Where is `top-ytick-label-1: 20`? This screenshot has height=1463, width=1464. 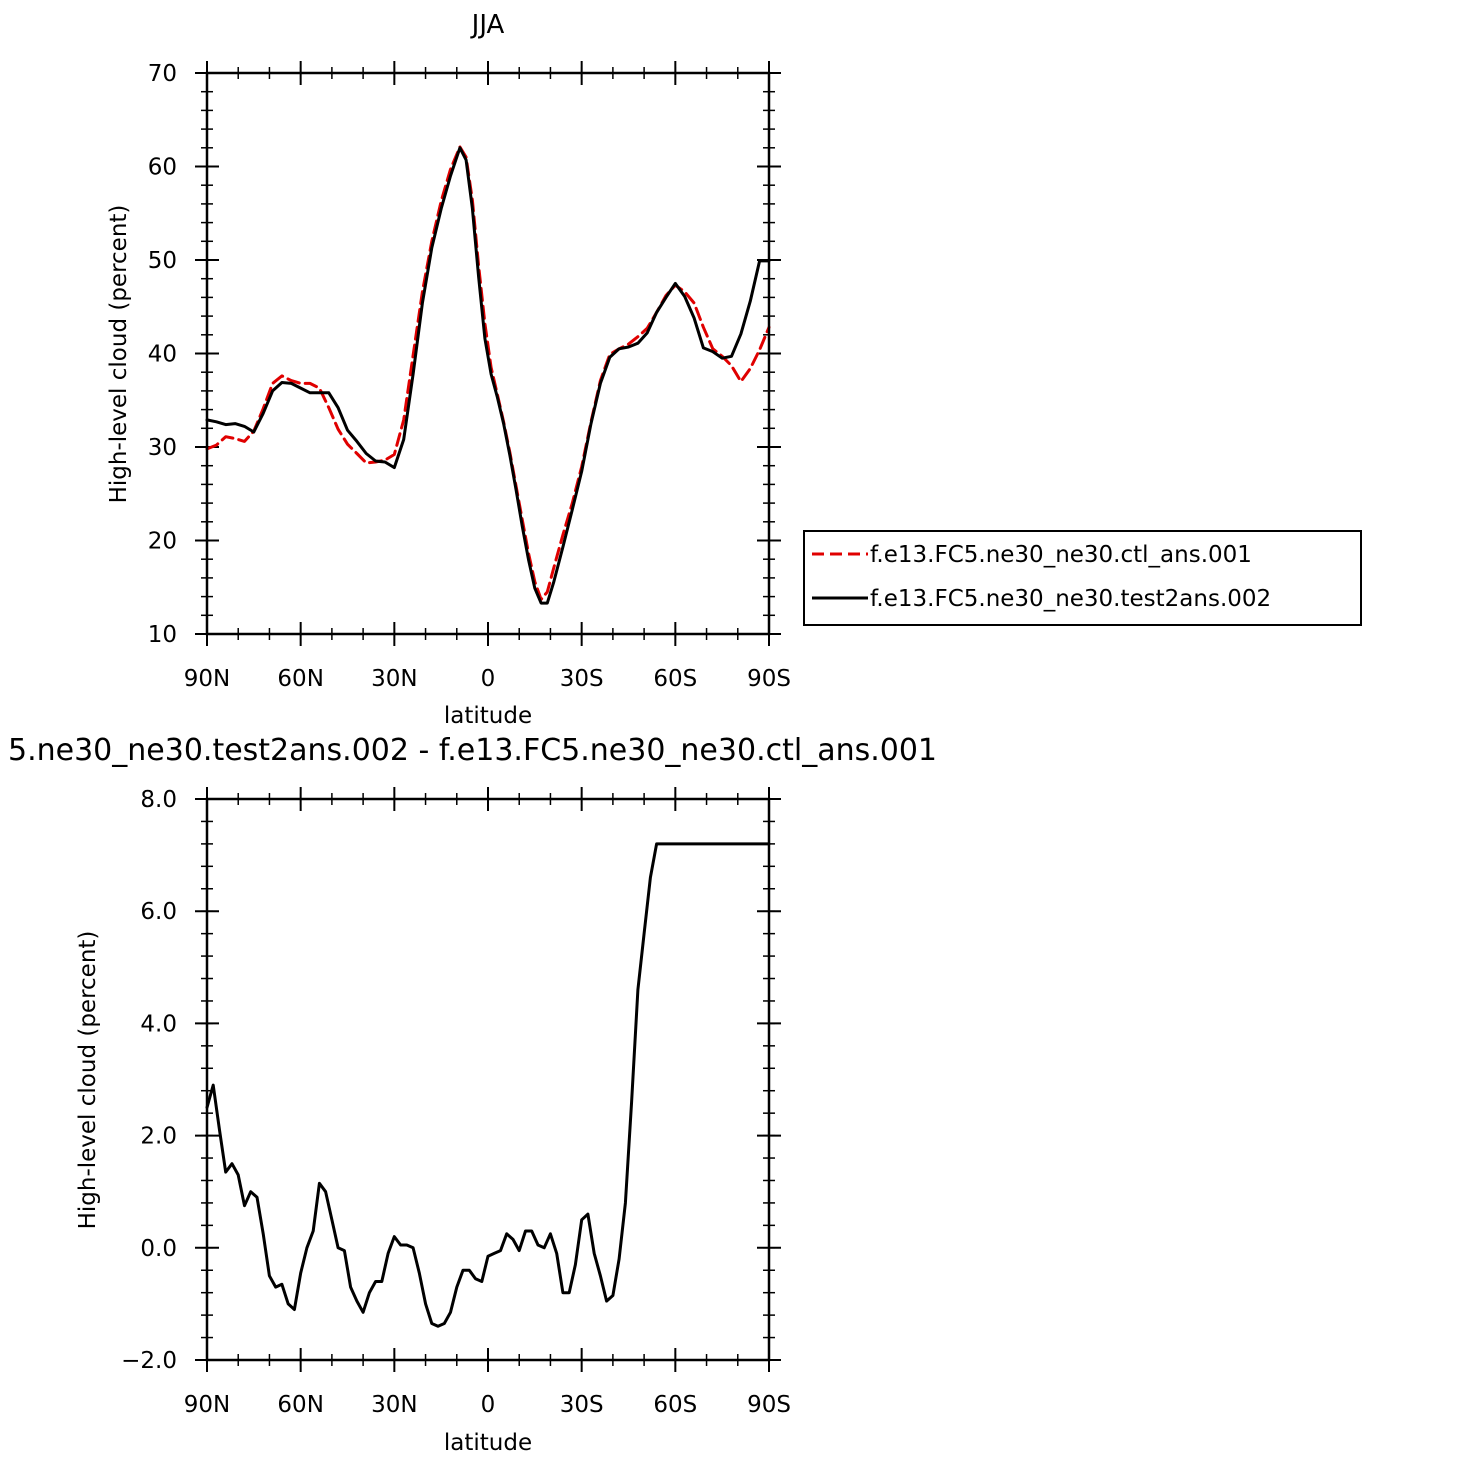
top-ytick-label-1: 20 is located at coordinates (162, 542).